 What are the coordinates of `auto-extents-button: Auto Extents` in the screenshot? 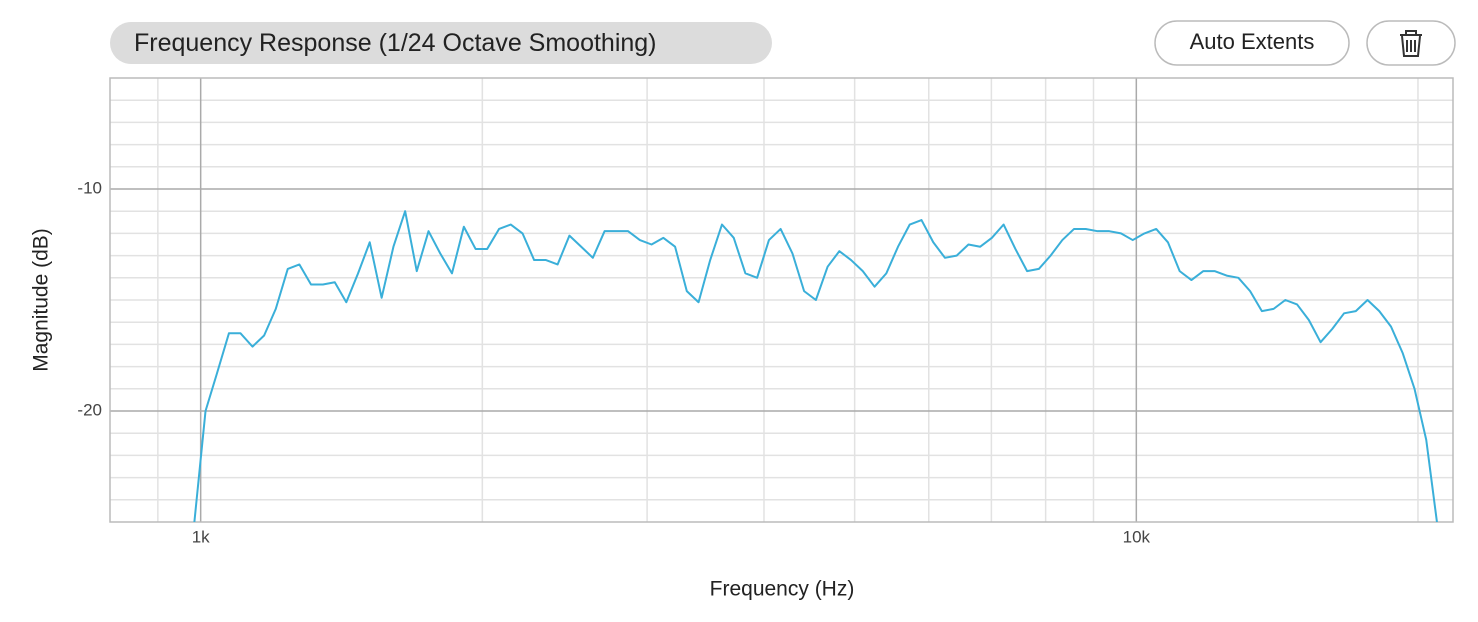 It's located at (1252, 43).